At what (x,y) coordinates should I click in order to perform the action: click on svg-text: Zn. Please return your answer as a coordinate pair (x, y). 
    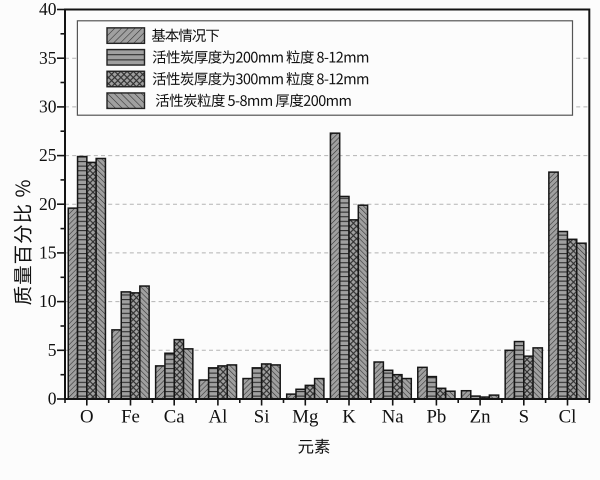
    Looking at the image, I should click on (480, 417).